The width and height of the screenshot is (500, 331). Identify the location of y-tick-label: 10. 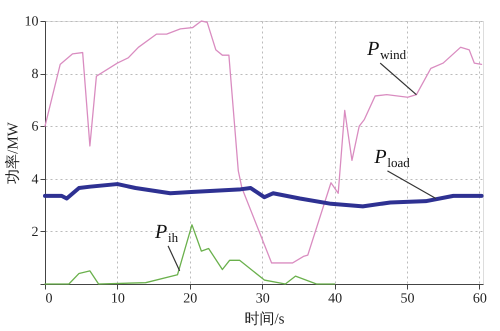
(31, 22).